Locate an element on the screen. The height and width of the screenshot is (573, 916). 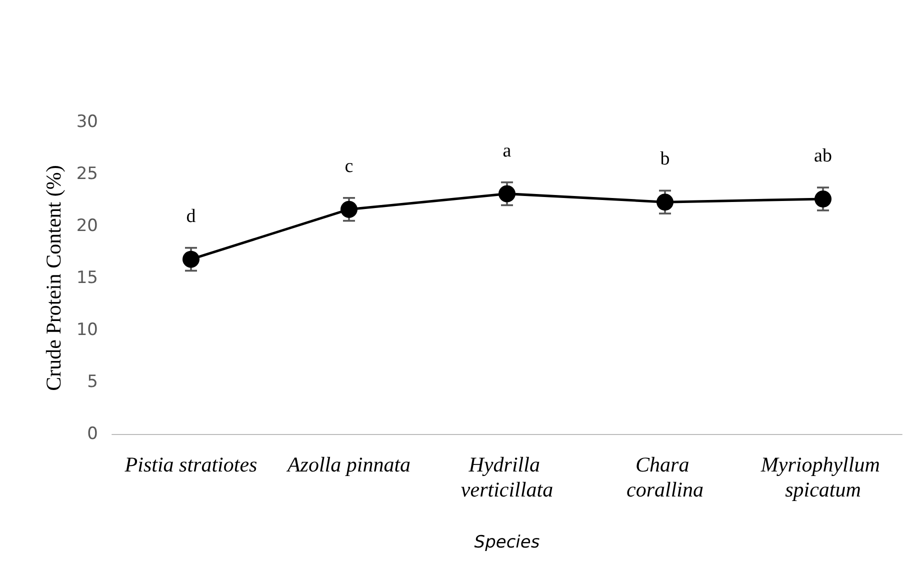
x-tick-label: Chara corallina is located at coordinates (665, 477).